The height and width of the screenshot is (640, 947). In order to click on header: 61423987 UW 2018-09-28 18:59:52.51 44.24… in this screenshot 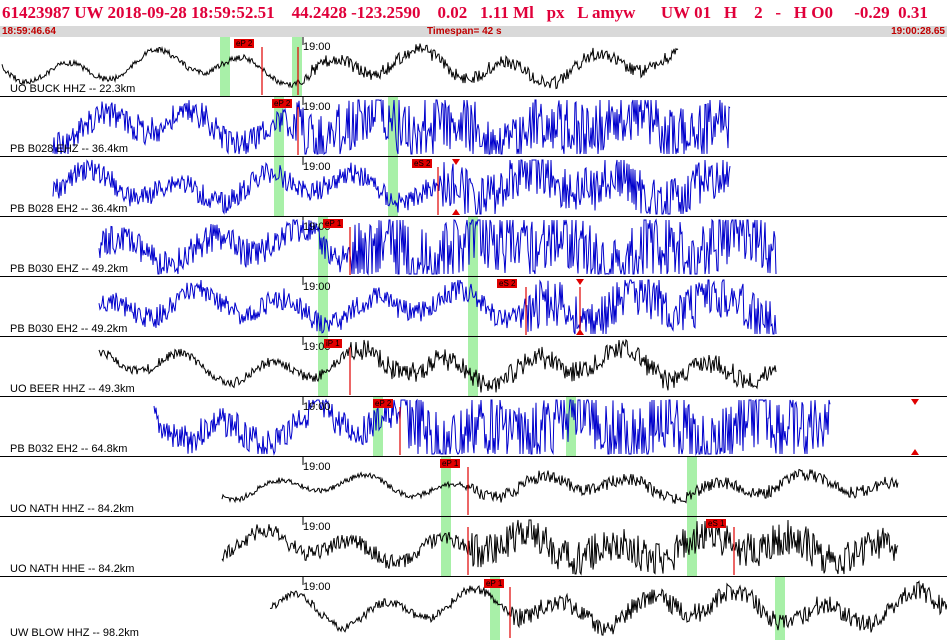, I will do `click(473, 18)`.